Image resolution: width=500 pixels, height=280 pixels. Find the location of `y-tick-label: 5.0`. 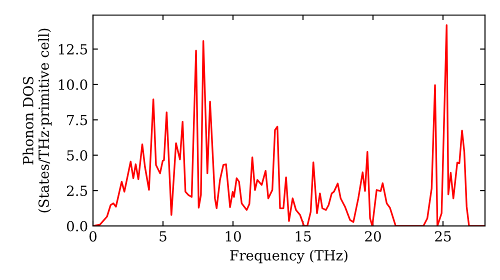

y-tick-label: 5.0 is located at coordinates (77, 155).